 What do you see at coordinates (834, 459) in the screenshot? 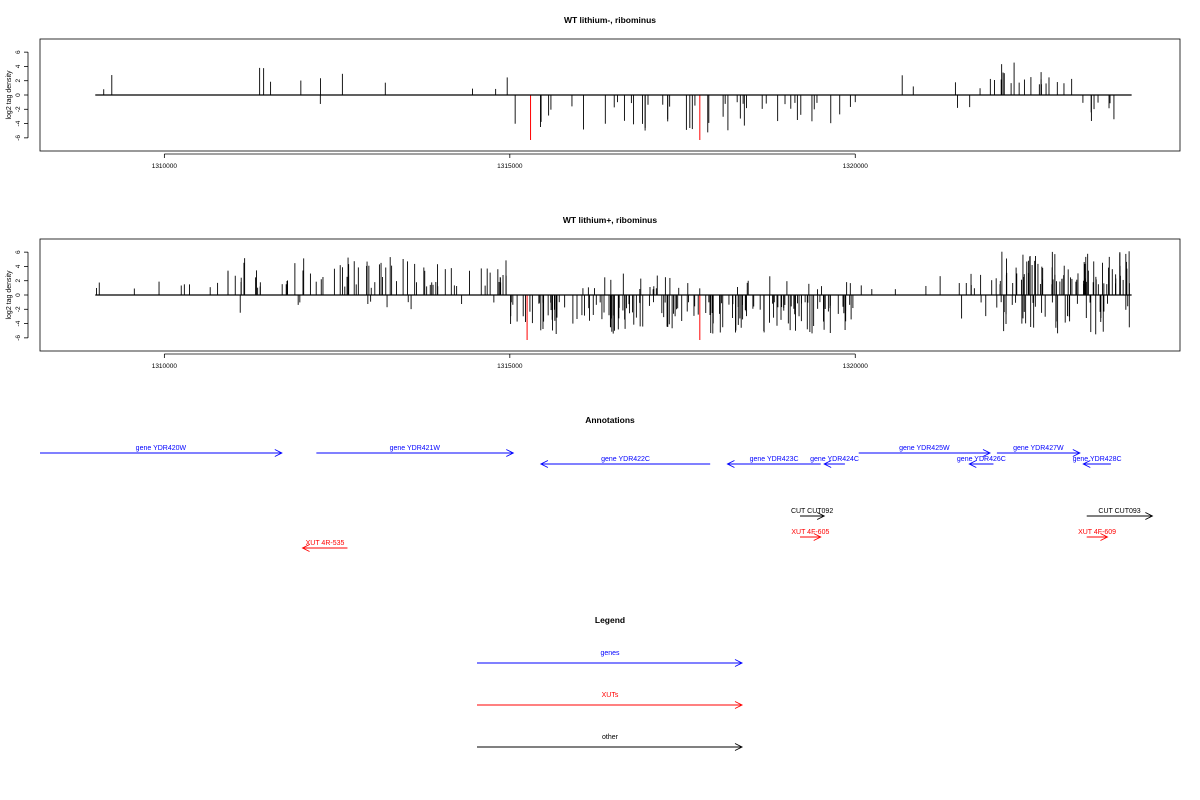
I see `feature-label: gene YDR424C` at bounding box center [834, 459].